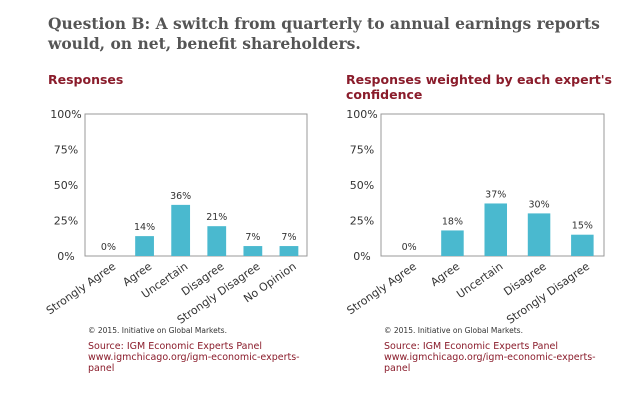 This screenshot has width=640, height=404. Describe the element at coordinates (157, 330) in the screenshot. I see `copyright-left: © 2015. Initiative on Global Markets.` at that location.